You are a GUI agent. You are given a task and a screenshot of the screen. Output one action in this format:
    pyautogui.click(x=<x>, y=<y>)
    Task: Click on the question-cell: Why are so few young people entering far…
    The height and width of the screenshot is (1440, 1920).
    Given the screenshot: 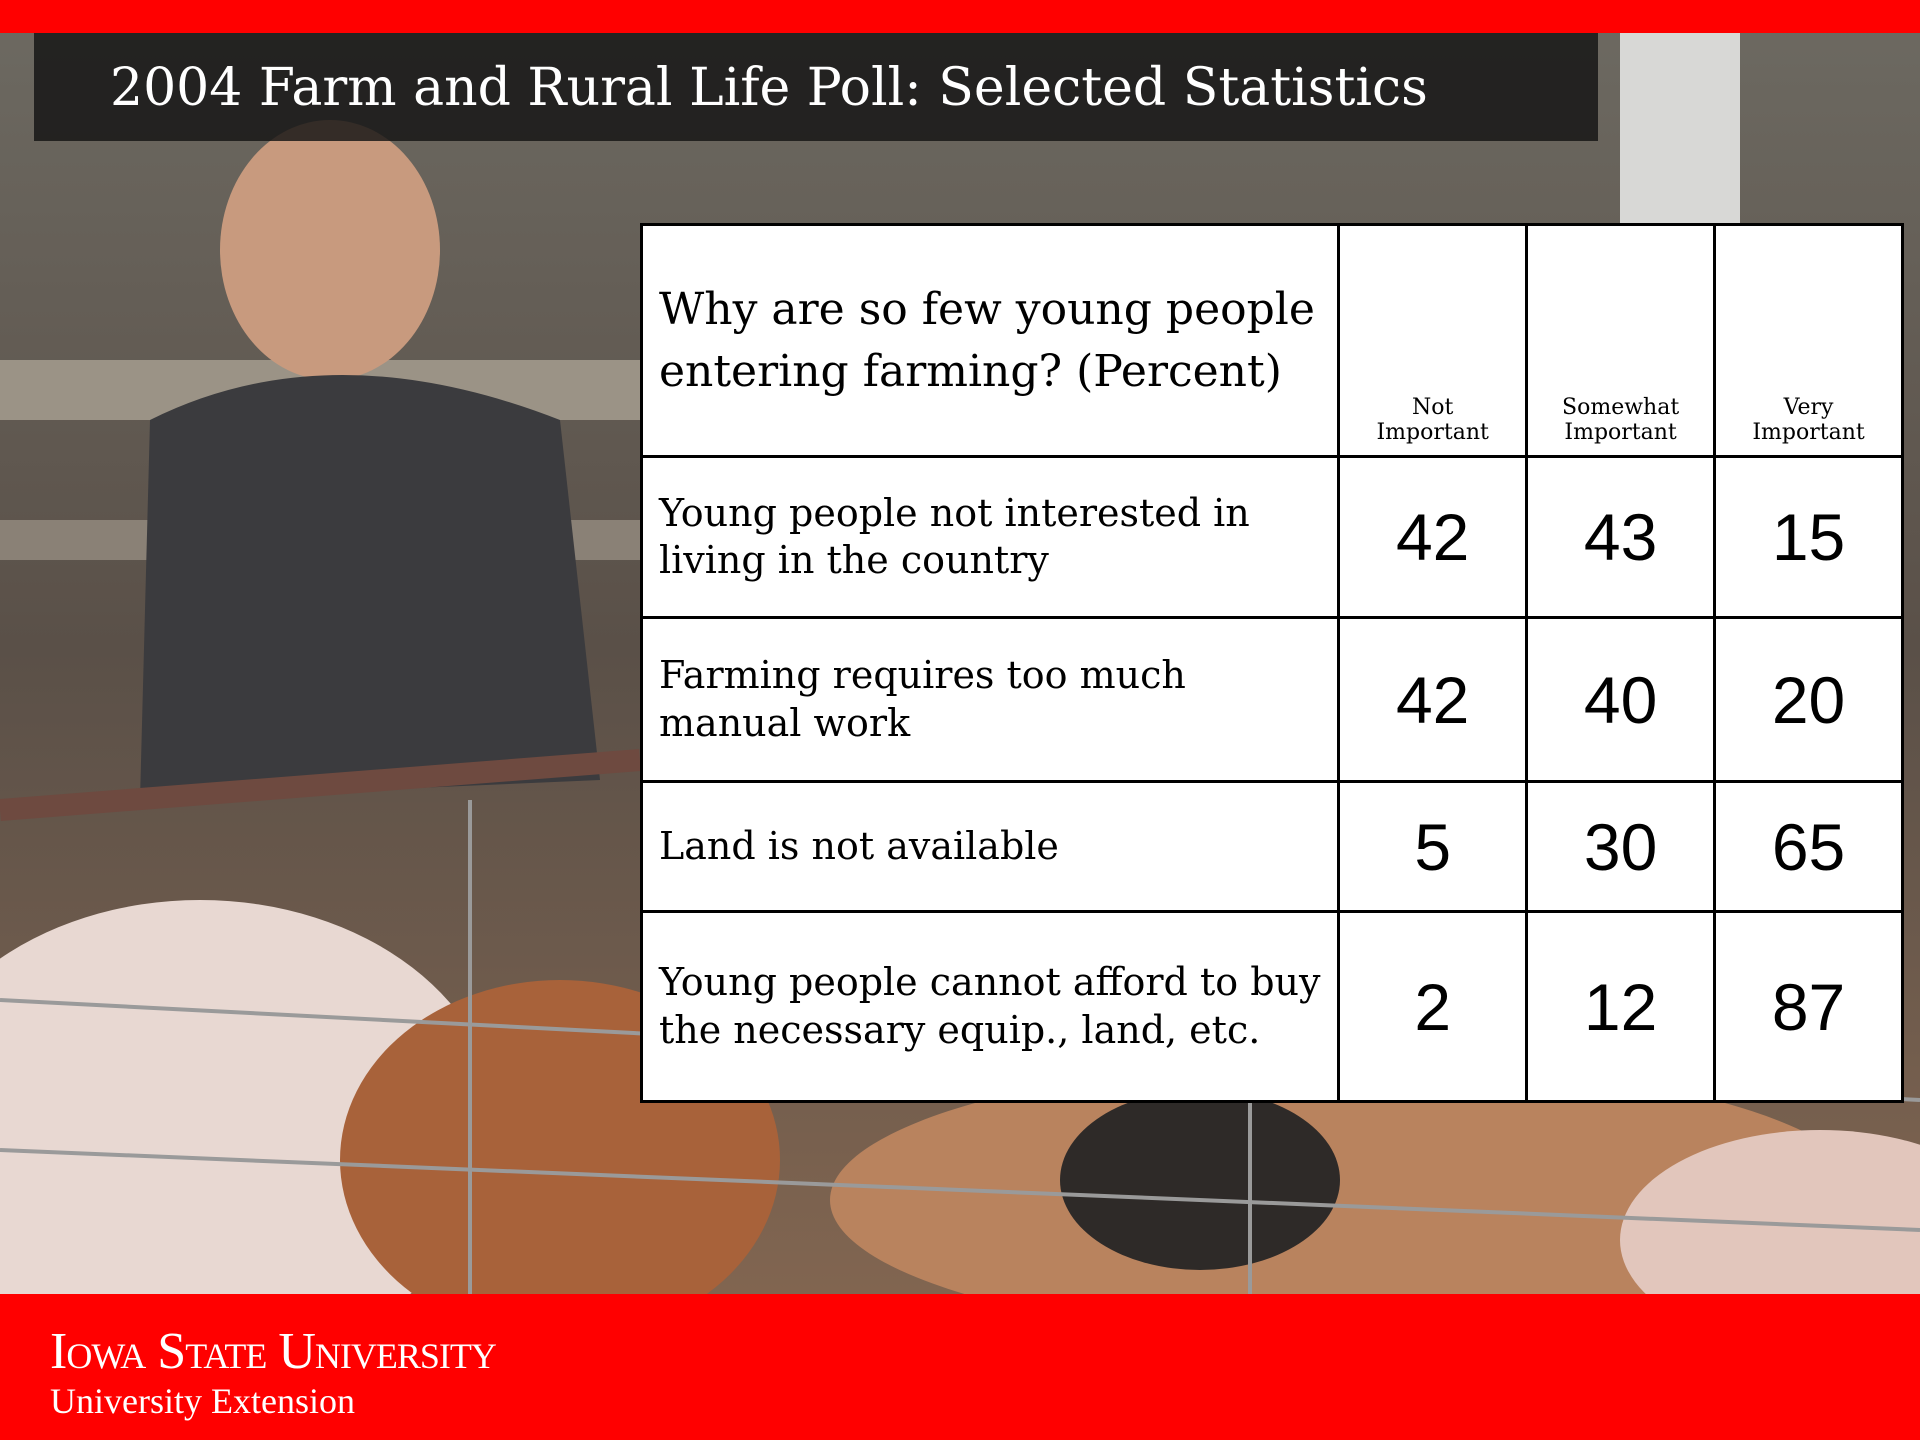 What is the action you would take?
    pyautogui.click(x=990, y=340)
    